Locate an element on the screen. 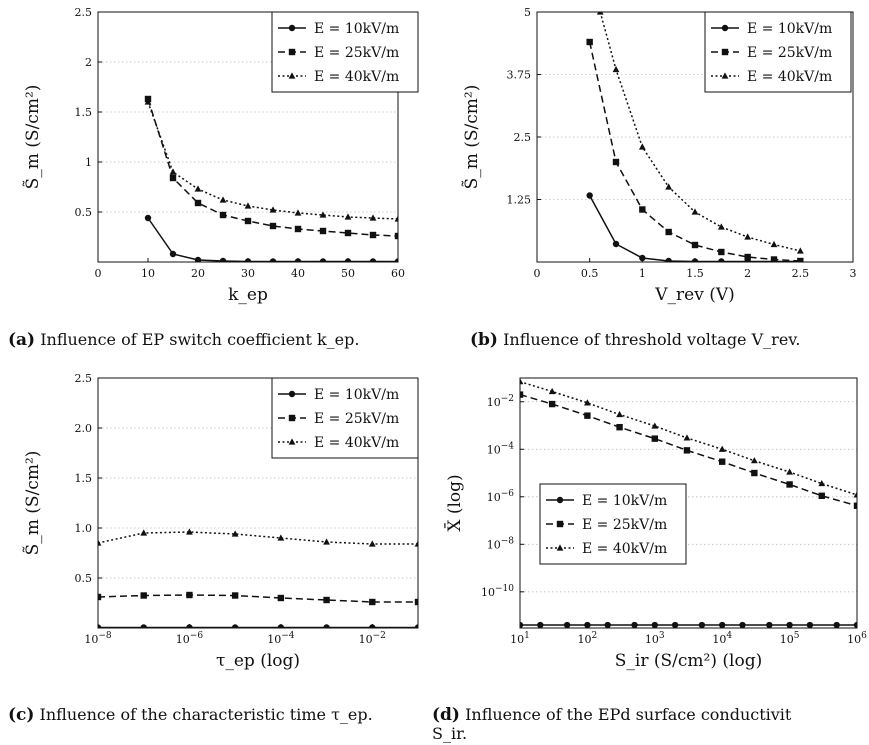 The image size is (869, 745). caption-d-label: (d) is located at coordinates (446, 715).